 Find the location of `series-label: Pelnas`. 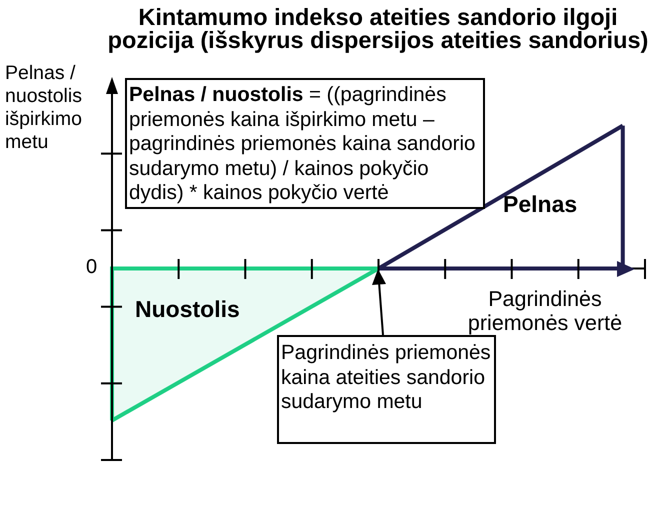

series-label: Pelnas is located at coordinates (540, 204).